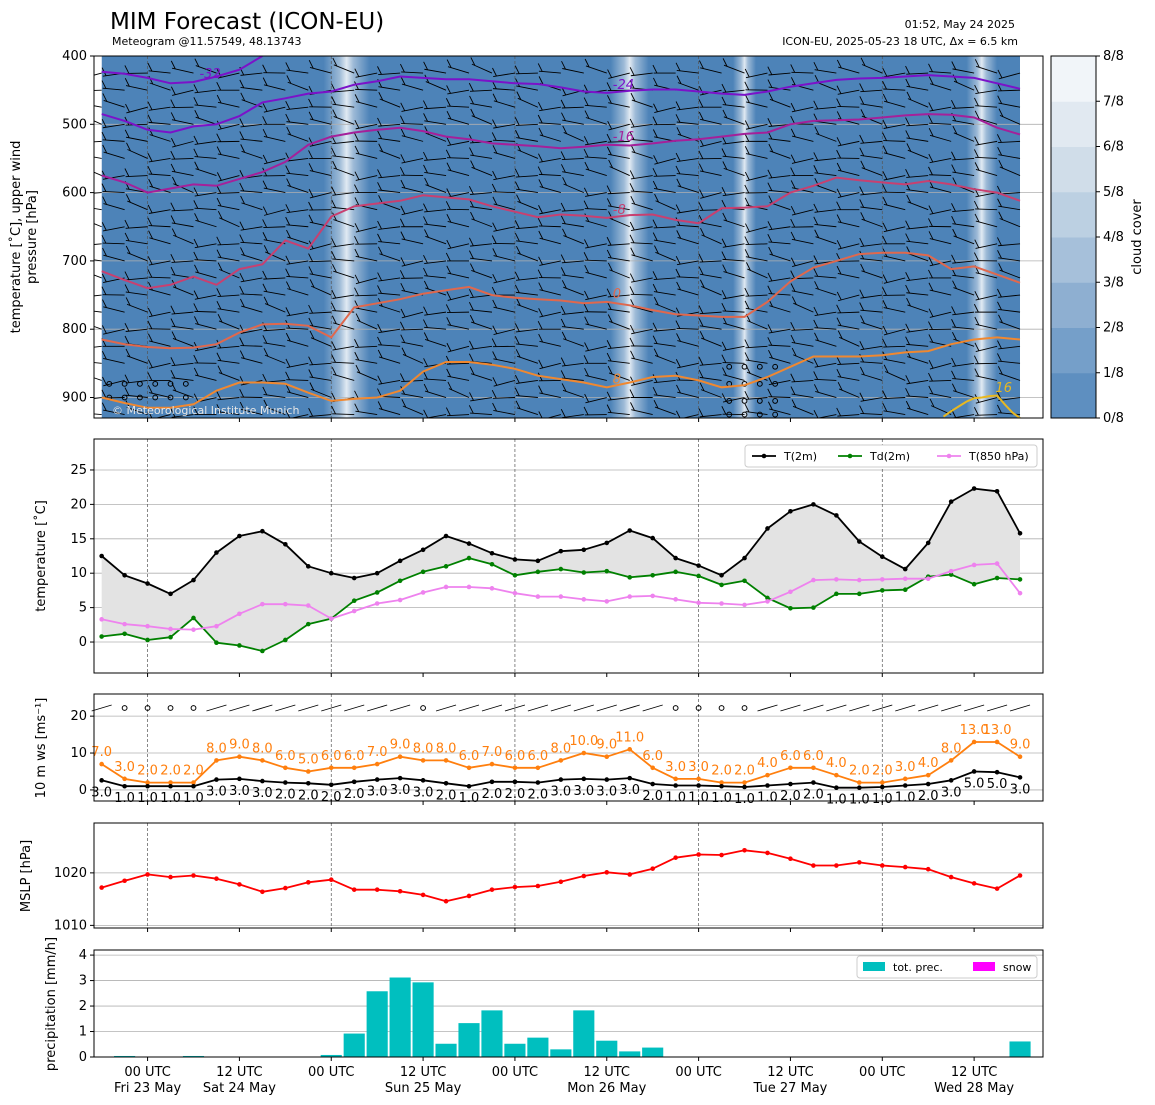  What do you see at coordinates (630, 1054) in the screenshot?
I see `precip-bar` at bounding box center [630, 1054].